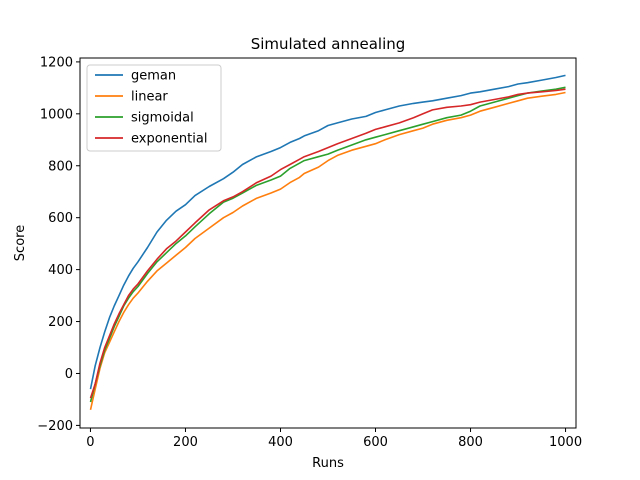 Image resolution: width=640 pixels, height=480 pixels. Describe the element at coordinates (169, 139) in the screenshot. I see `legend-label-exponential: exponential` at that location.